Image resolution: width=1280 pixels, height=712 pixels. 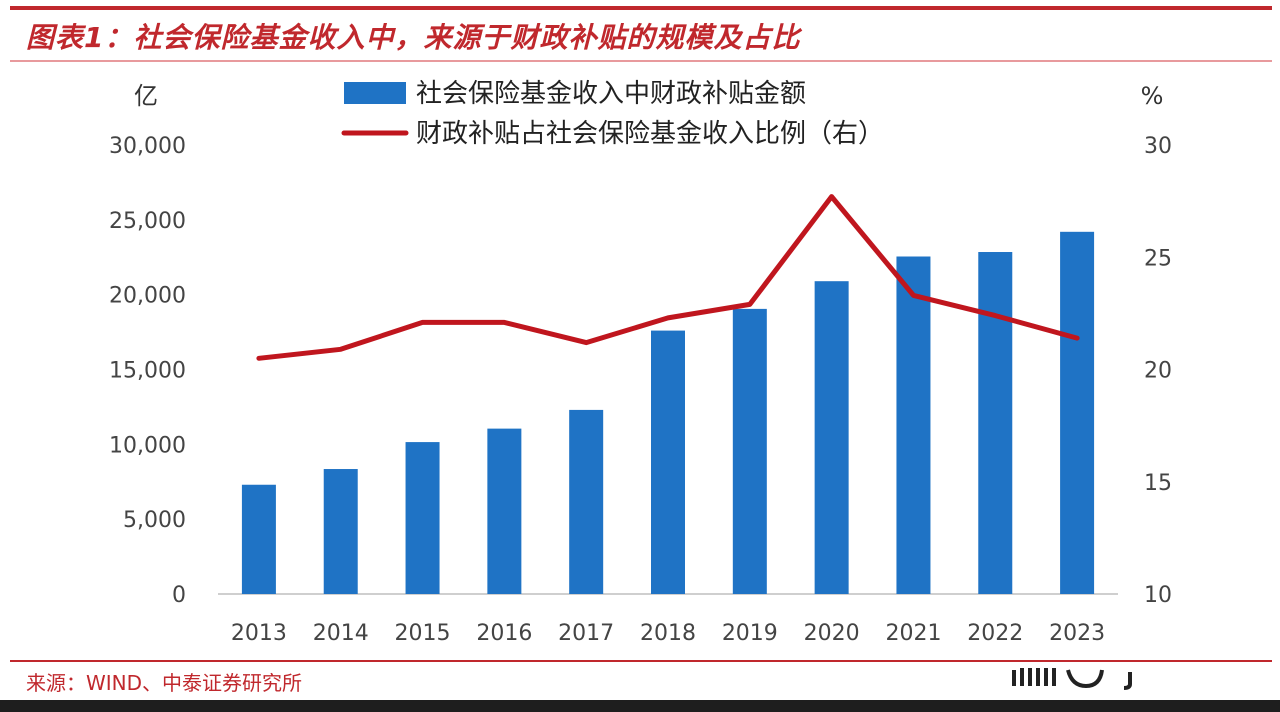 What do you see at coordinates (995, 633) in the screenshot?
I see `x-tick-label: 2022` at bounding box center [995, 633].